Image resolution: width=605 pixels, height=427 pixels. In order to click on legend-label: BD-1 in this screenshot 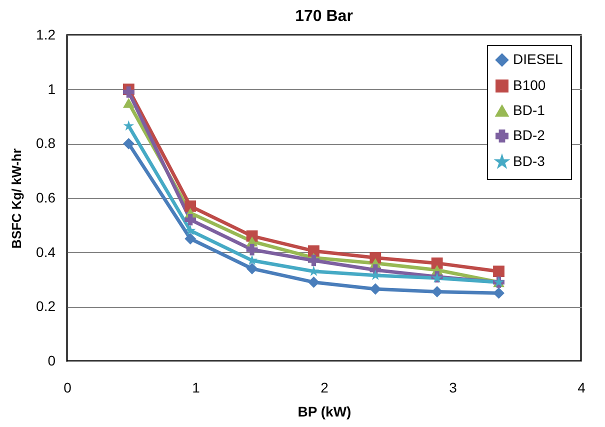, I will do `click(529, 110)`.